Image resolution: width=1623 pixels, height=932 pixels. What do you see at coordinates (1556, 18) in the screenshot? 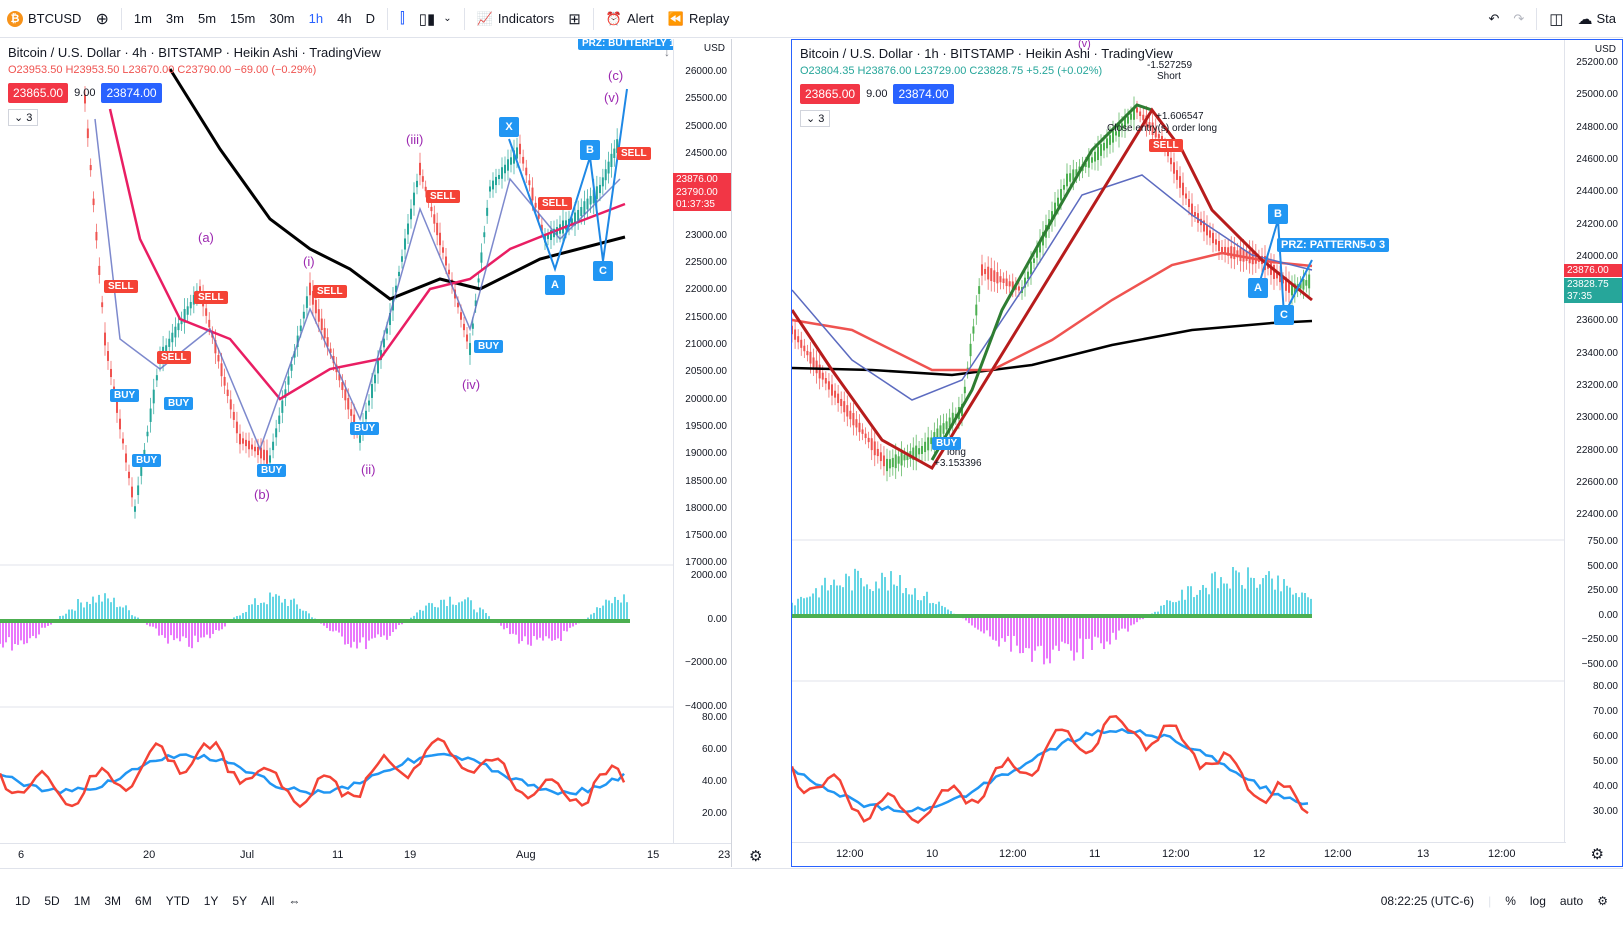
I see `layout-split-button: ◫` at bounding box center [1556, 18].